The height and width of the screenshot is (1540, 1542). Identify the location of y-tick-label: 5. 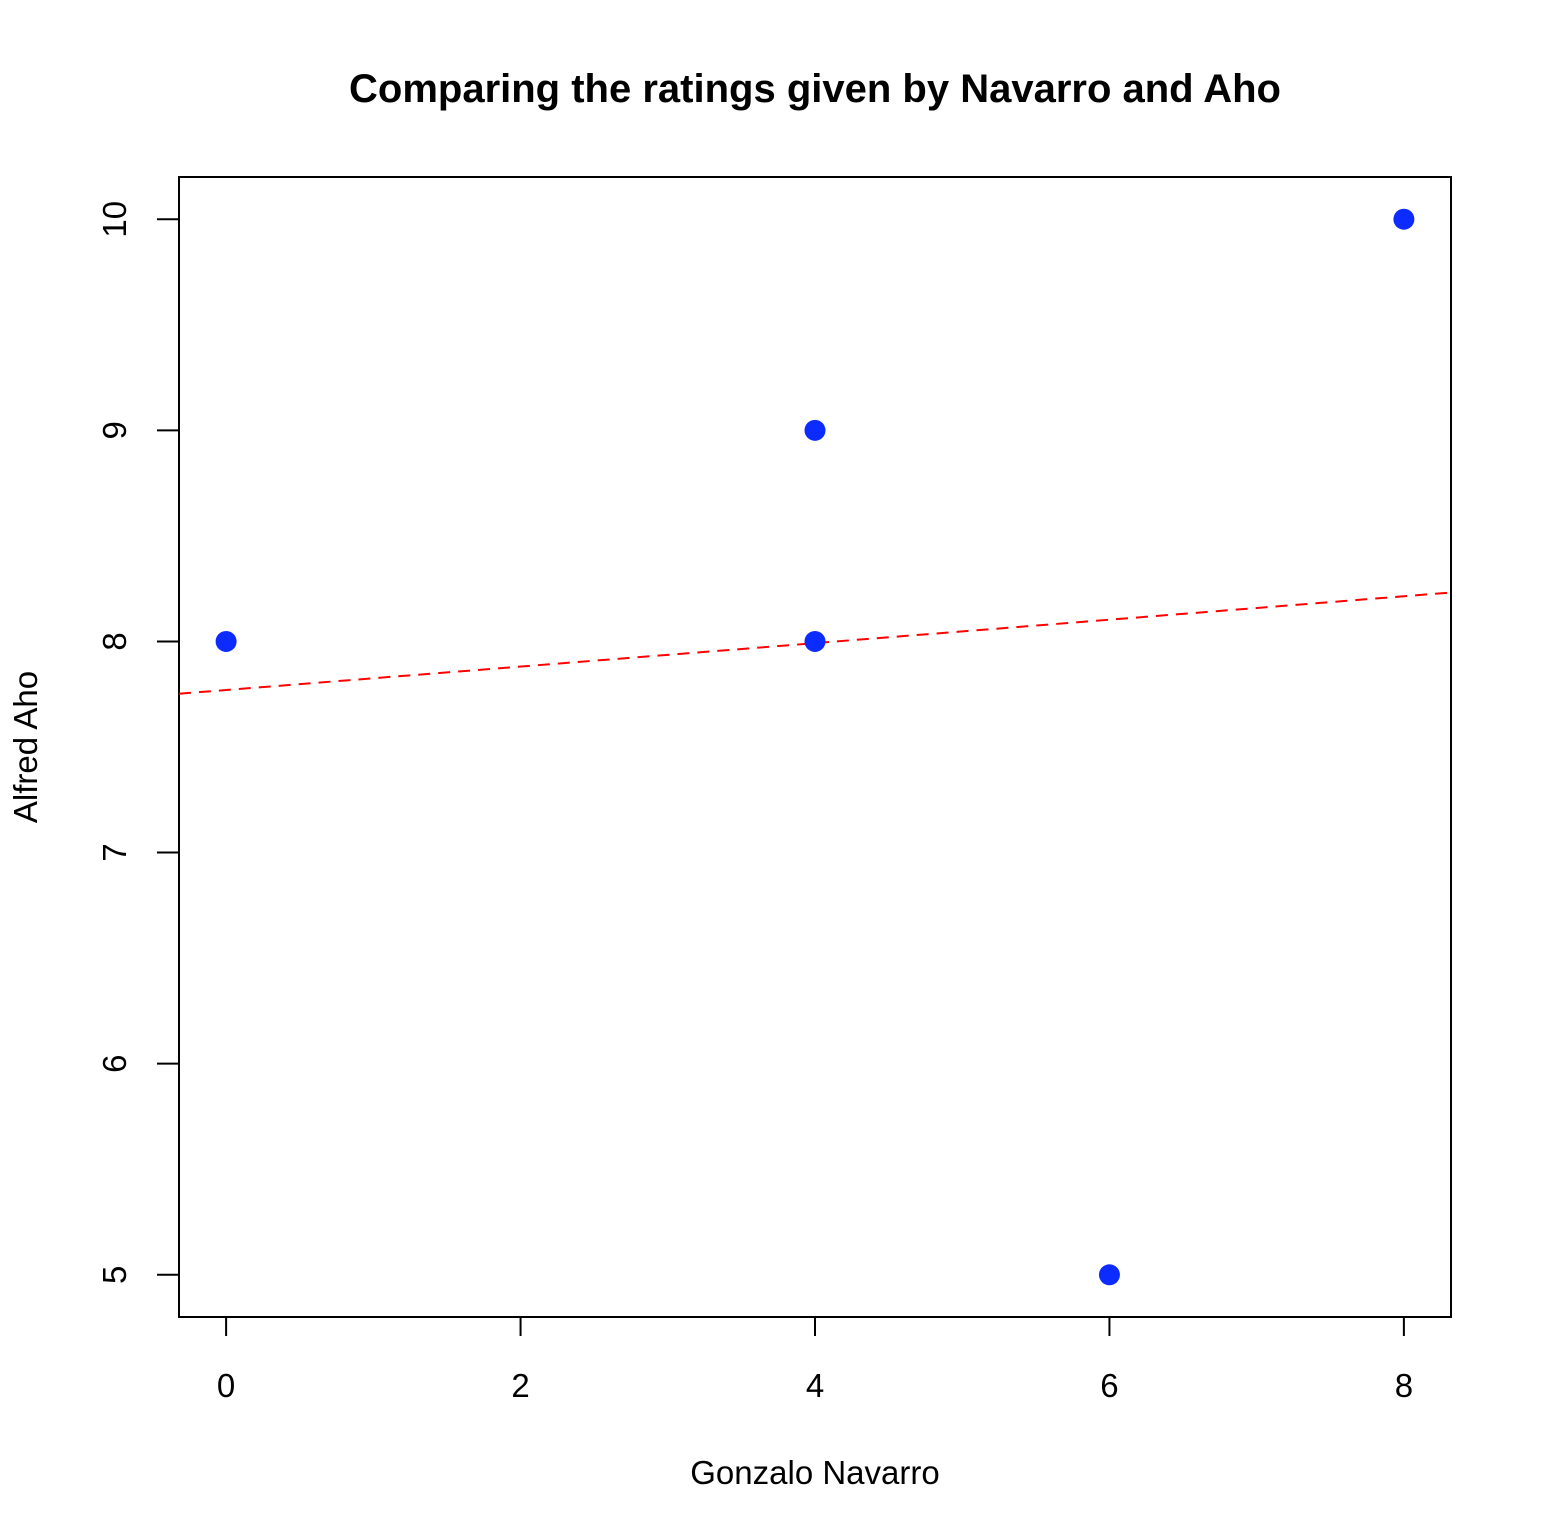
(114, 1275).